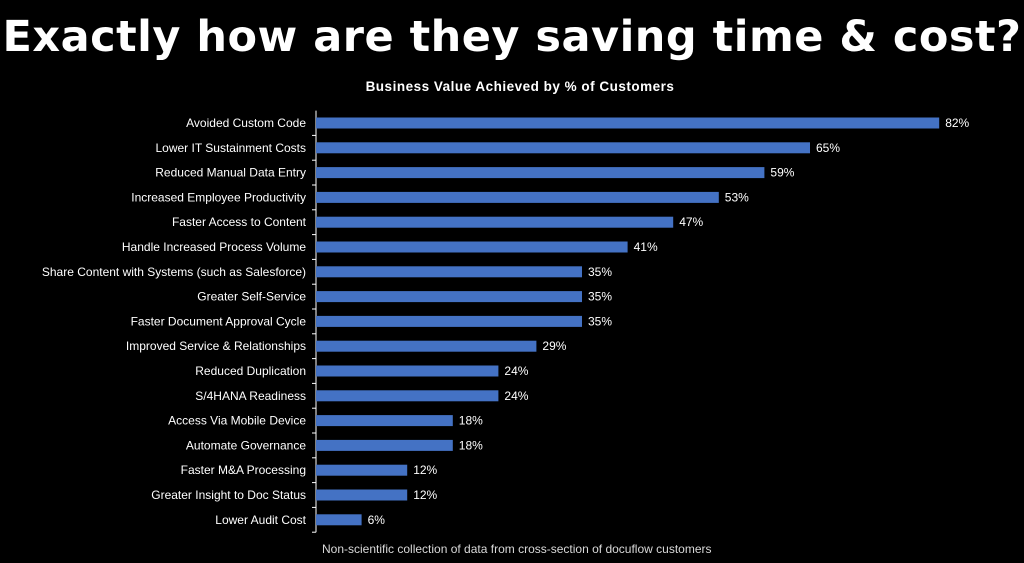 The width and height of the screenshot is (1024, 563). I want to click on category-label: Faster Document Approval Cycle, so click(219, 321).